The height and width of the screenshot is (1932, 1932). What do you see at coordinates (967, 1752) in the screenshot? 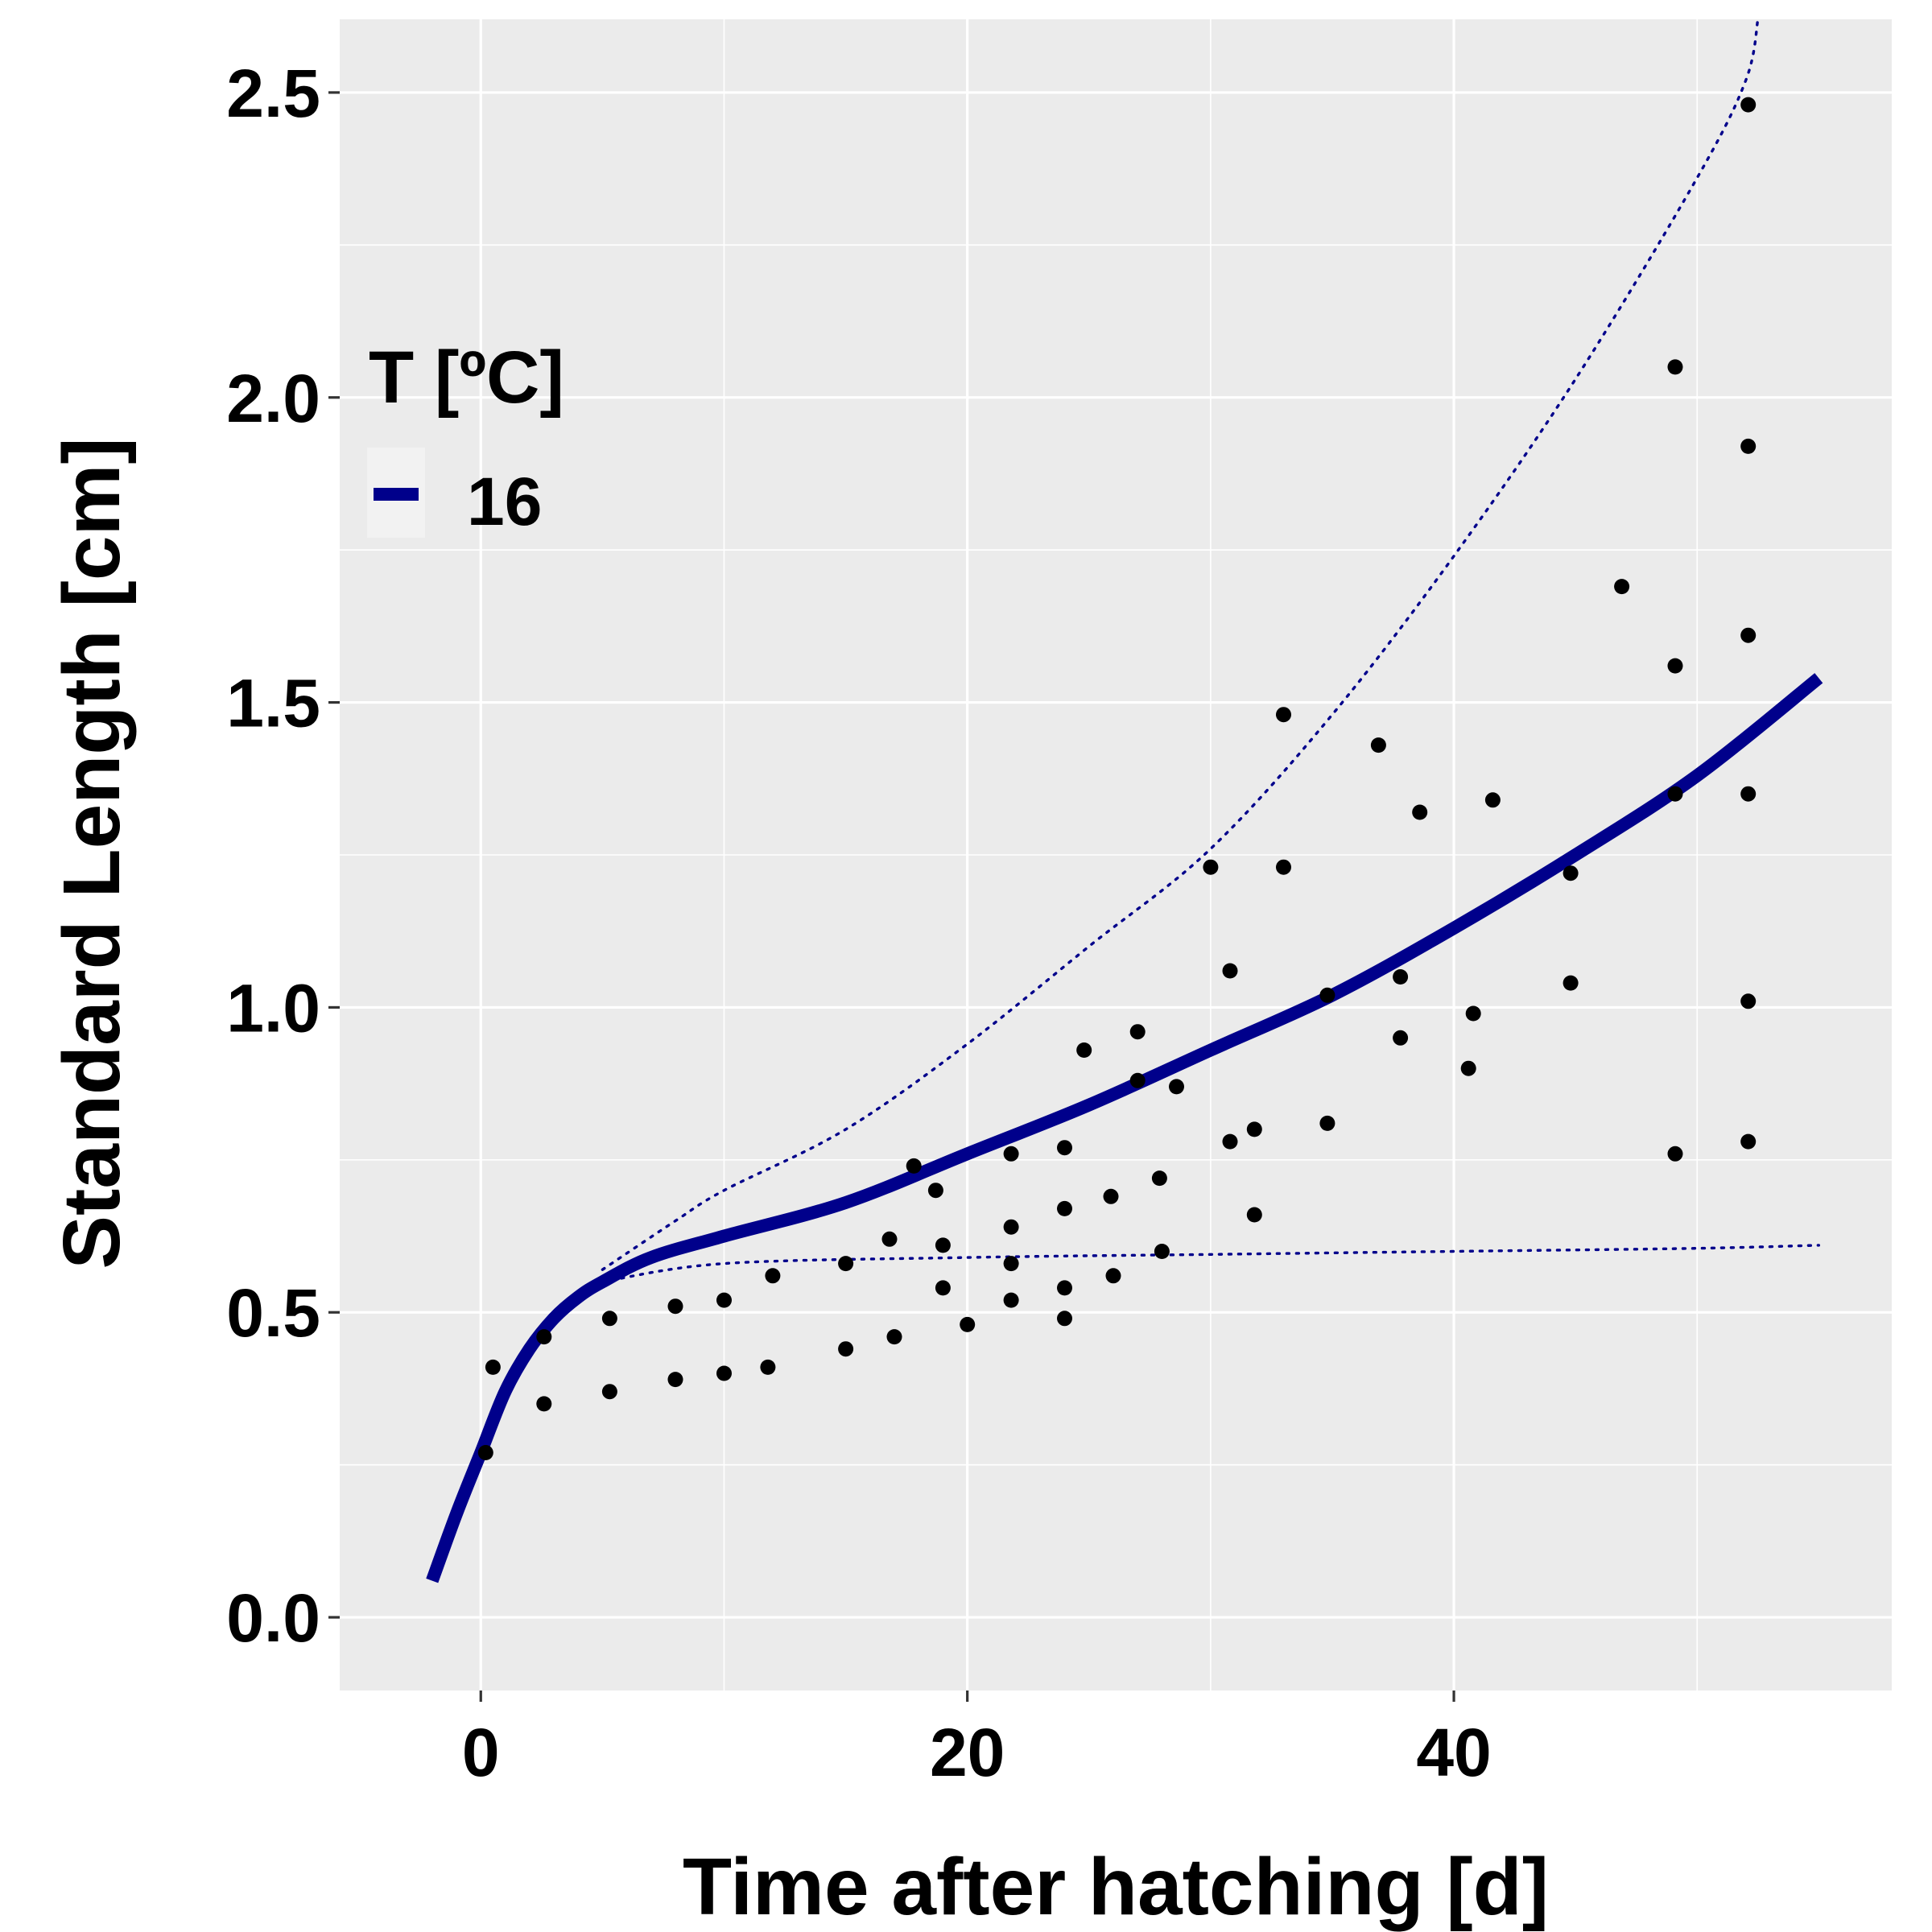
I see `x-tick-label: 20` at bounding box center [967, 1752].